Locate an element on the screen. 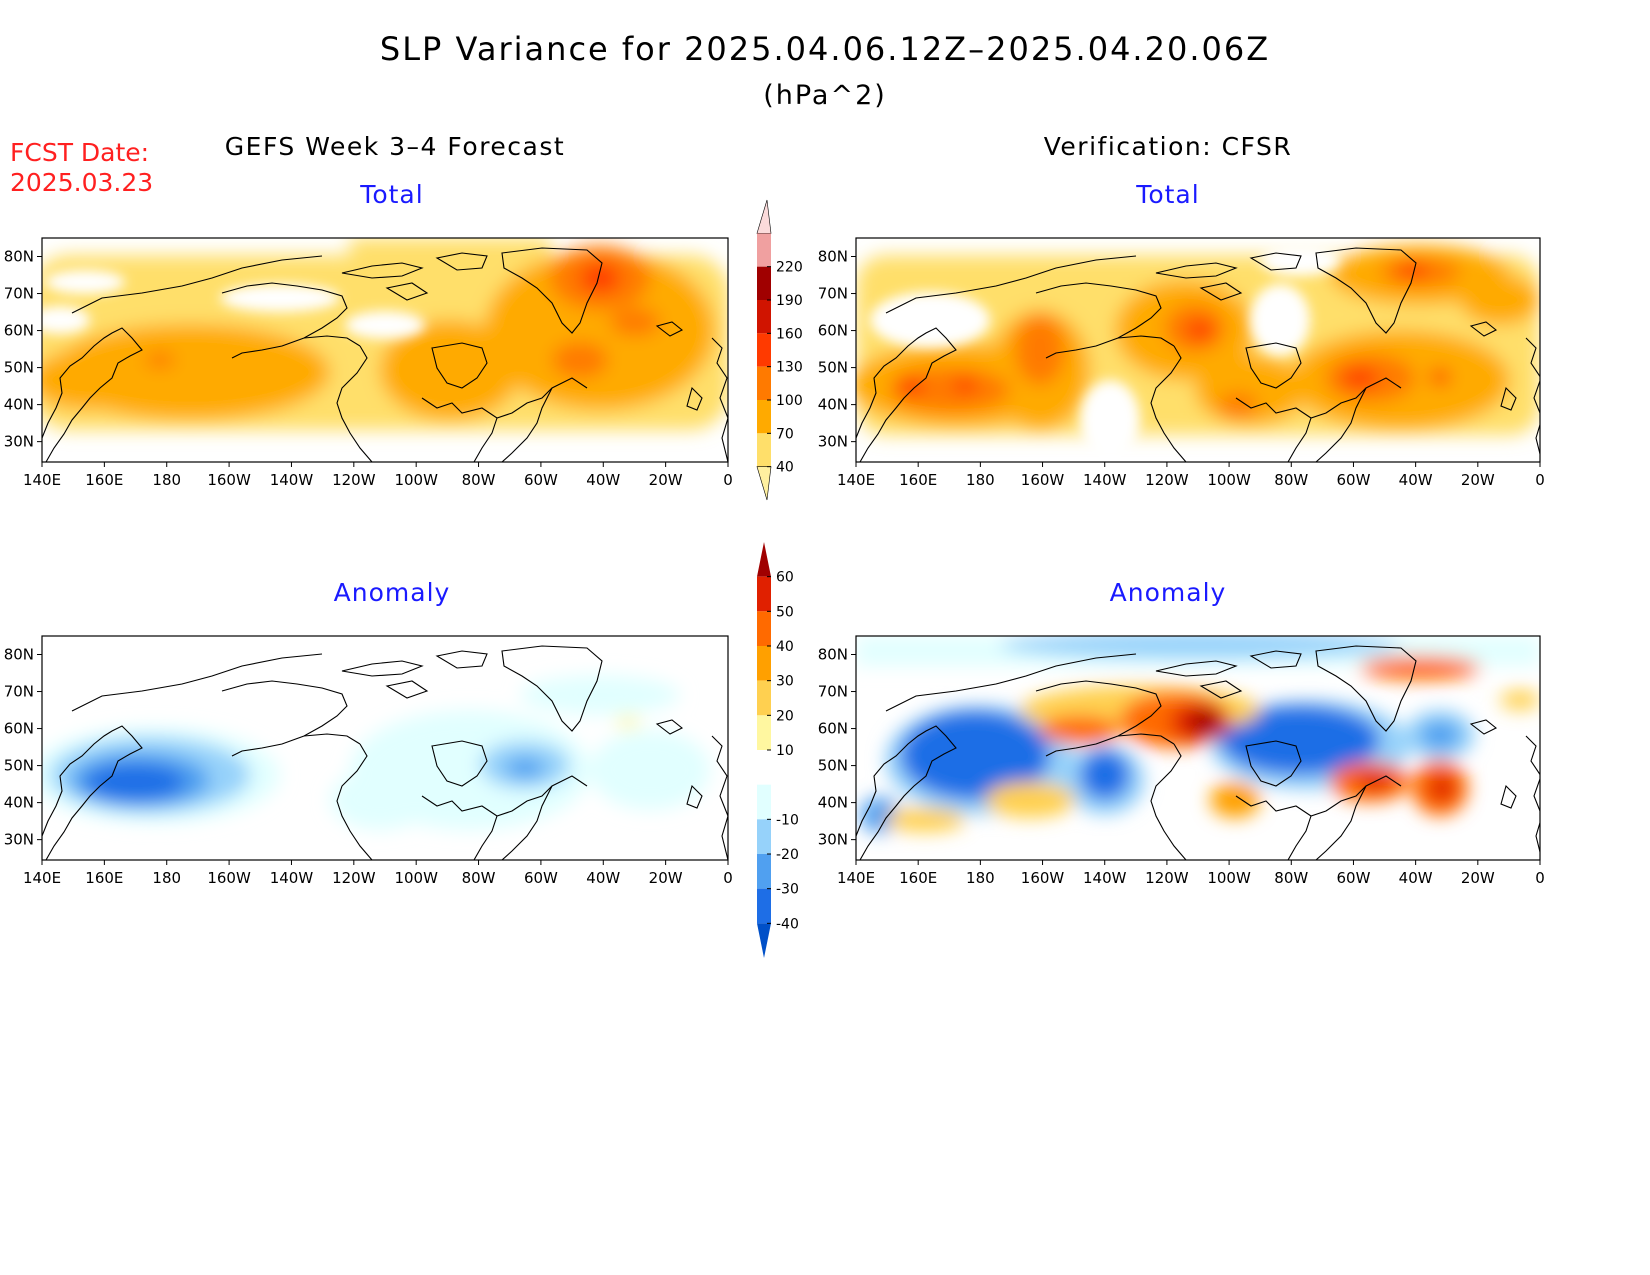 The height and width of the screenshot is (1275, 1650). lon-label-bottom-left: 20W is located at coordinates (666, 878).